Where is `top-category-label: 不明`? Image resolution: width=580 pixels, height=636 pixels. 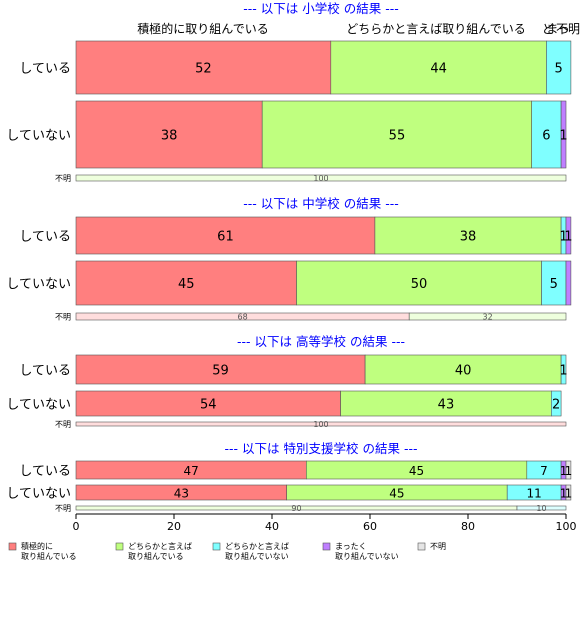 top-category-label: 不明 is located at coordinates (568, 29).